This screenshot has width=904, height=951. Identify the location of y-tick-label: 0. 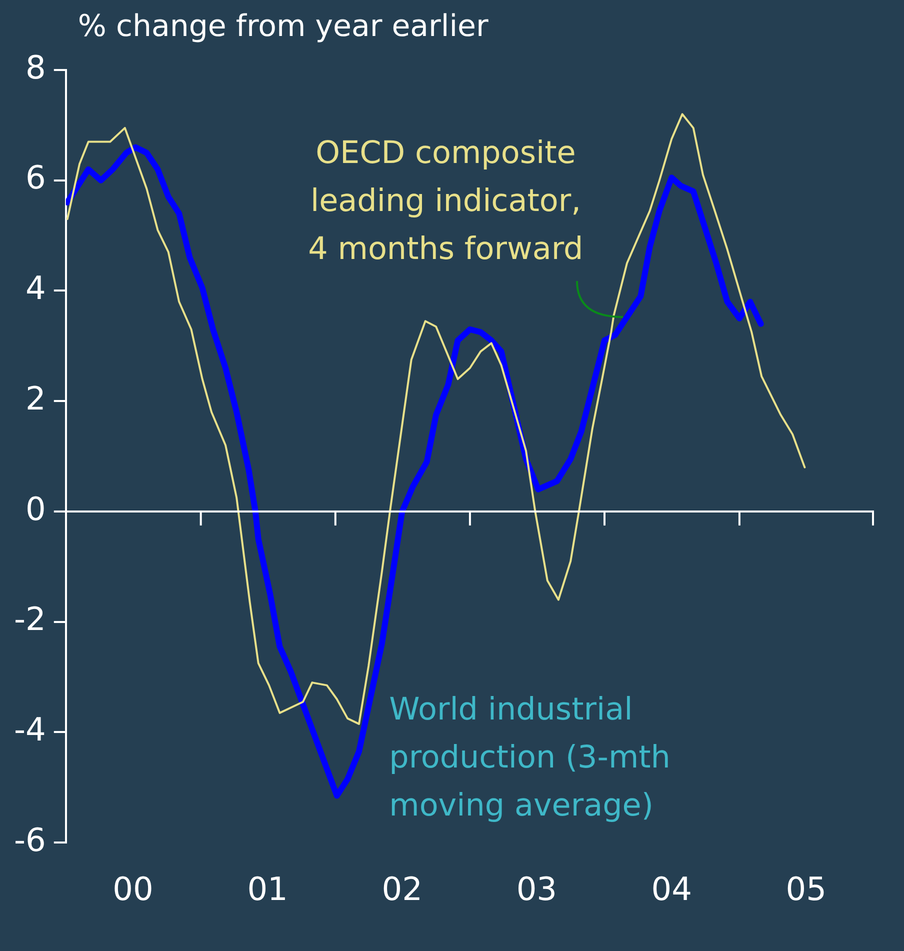
(36, 509).